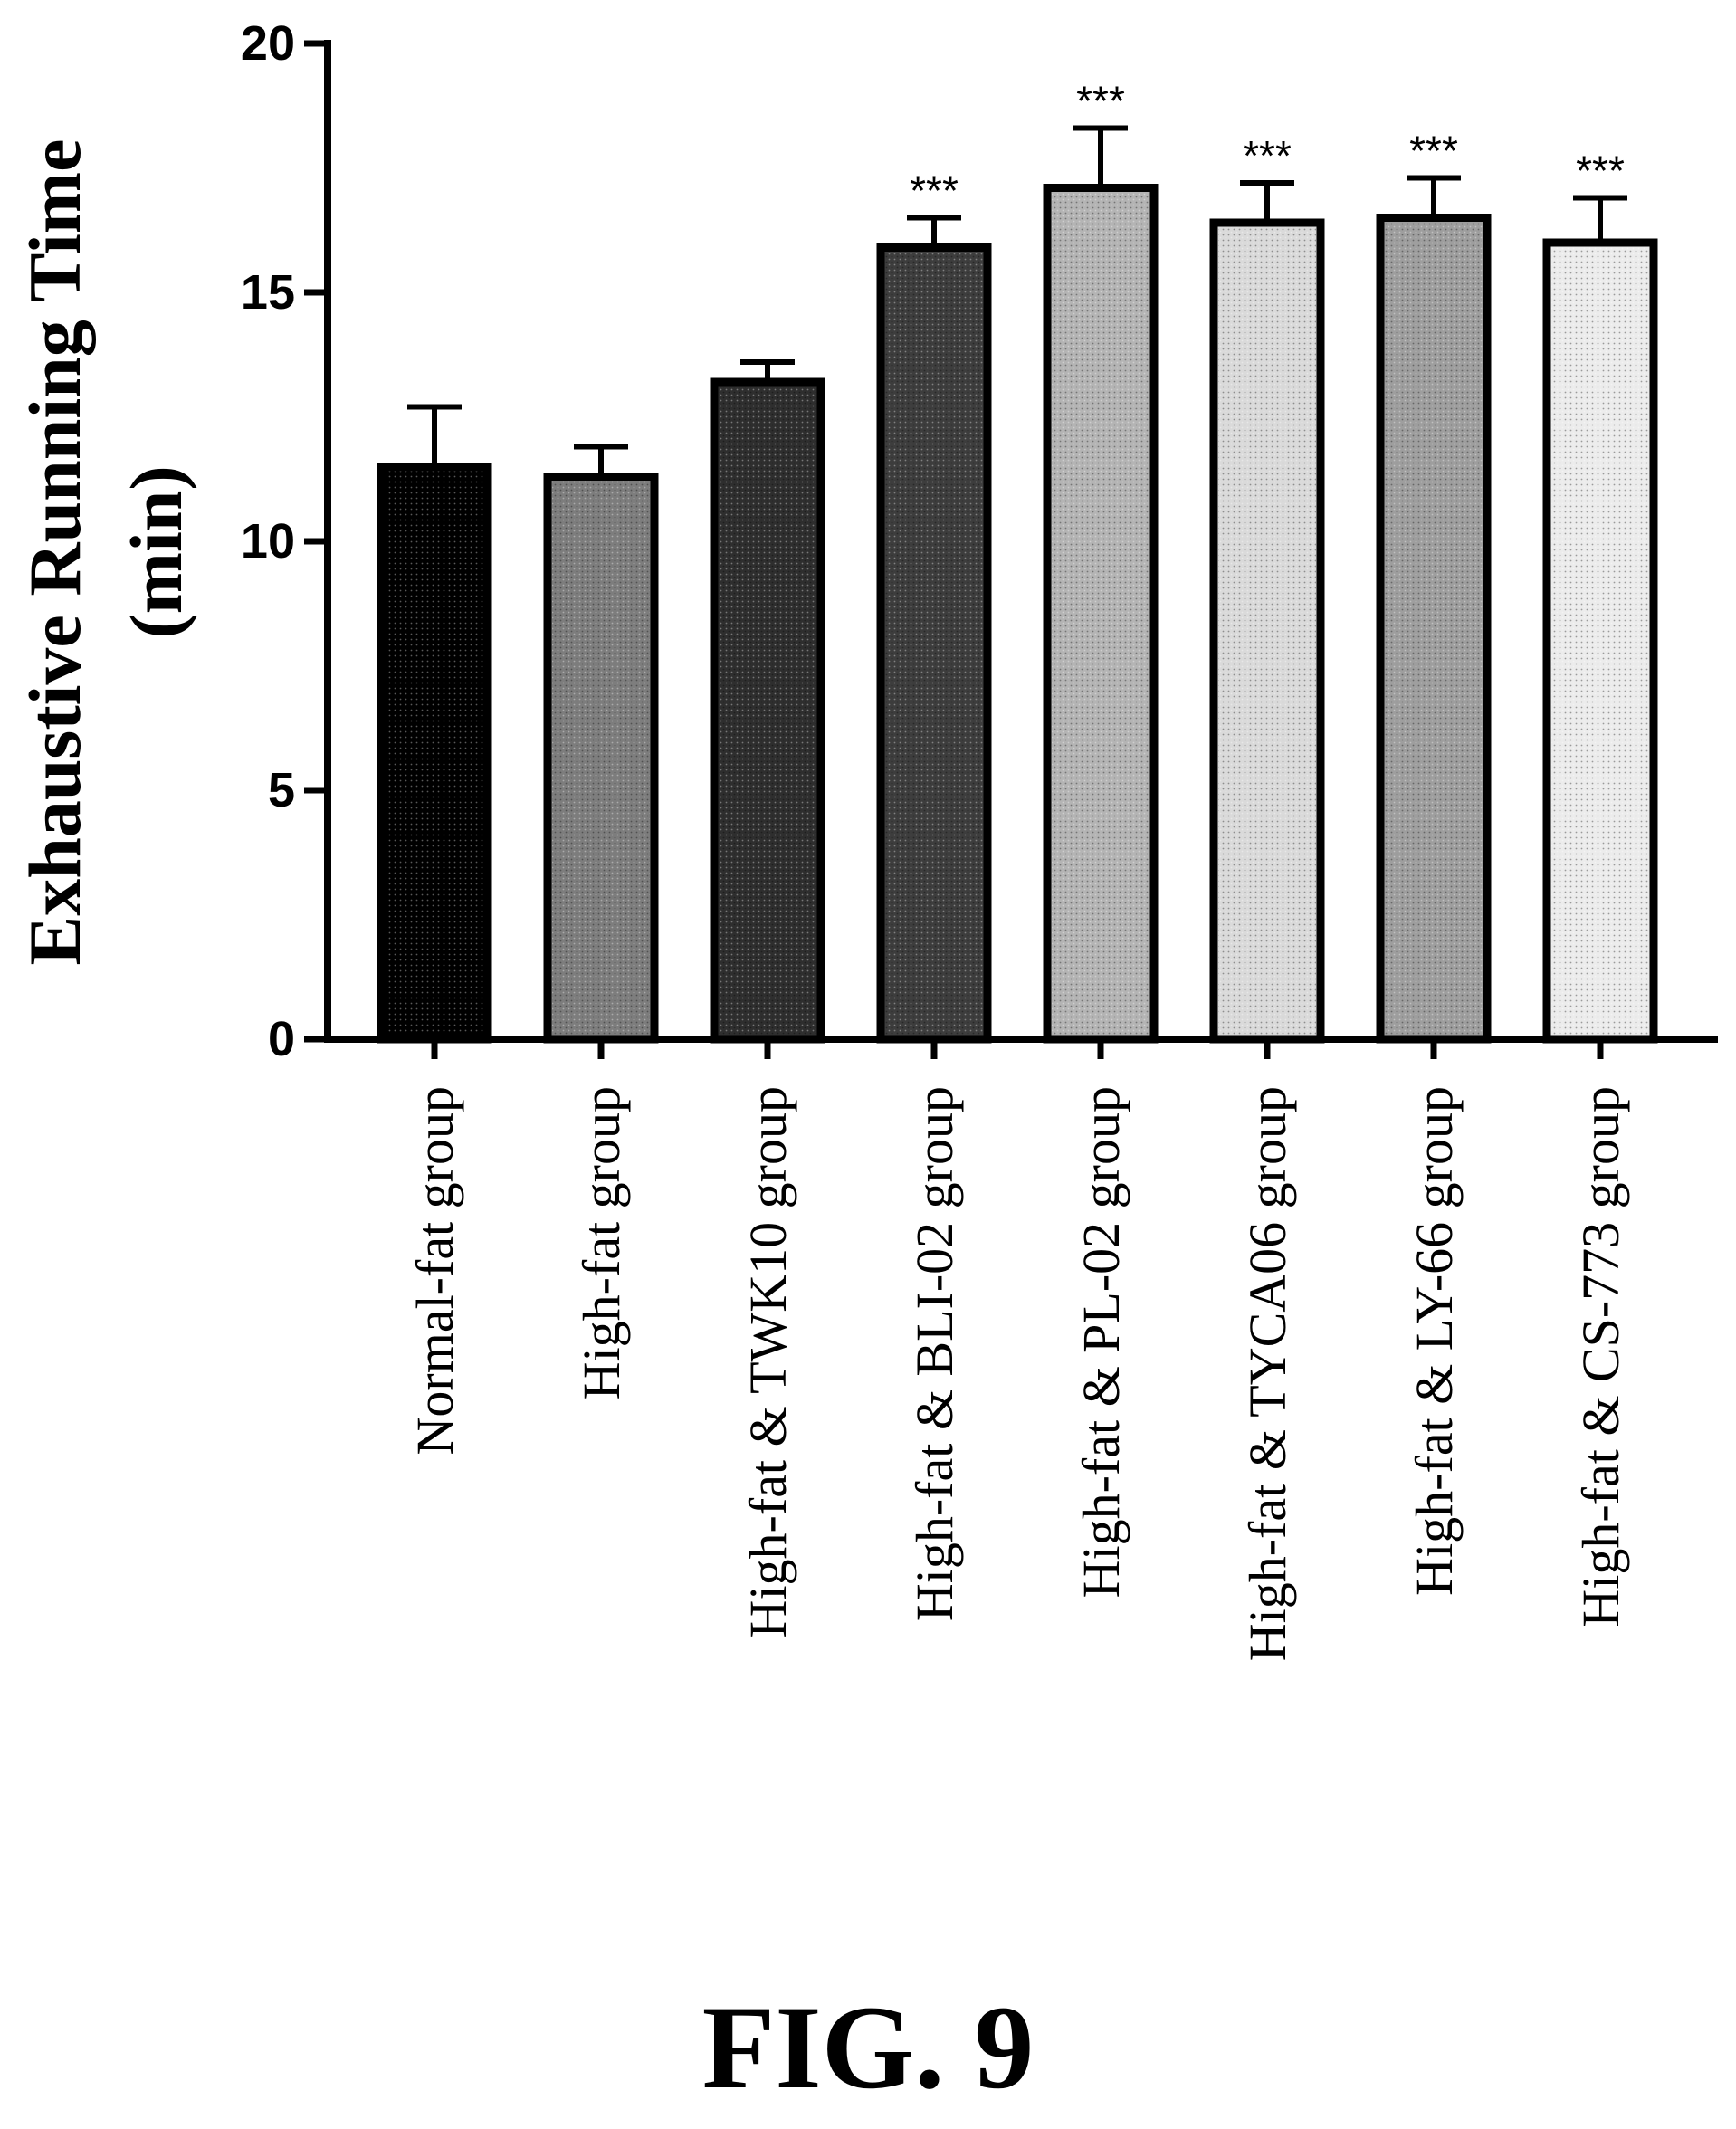 Image resolution: width=1736 pixels, height=2129 pixels. Describe the element at coordinates (934, 191) in the screenshot. I see `significance-4: ***` at that location.